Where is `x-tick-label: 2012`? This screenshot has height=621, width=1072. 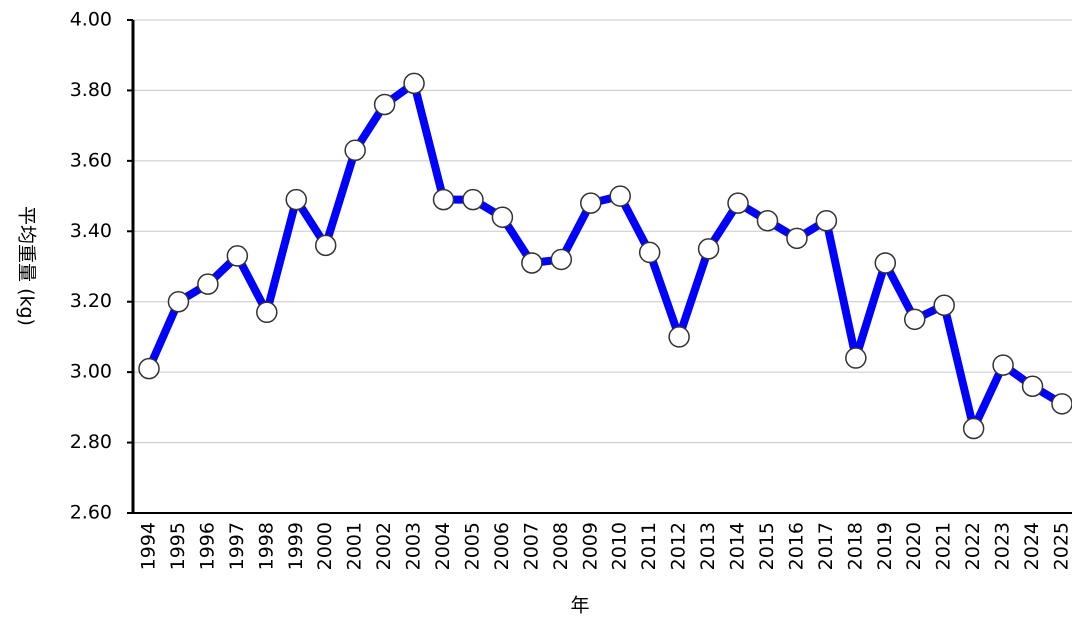
x-tick-label: 2012 is located at coordinates (679, 546).